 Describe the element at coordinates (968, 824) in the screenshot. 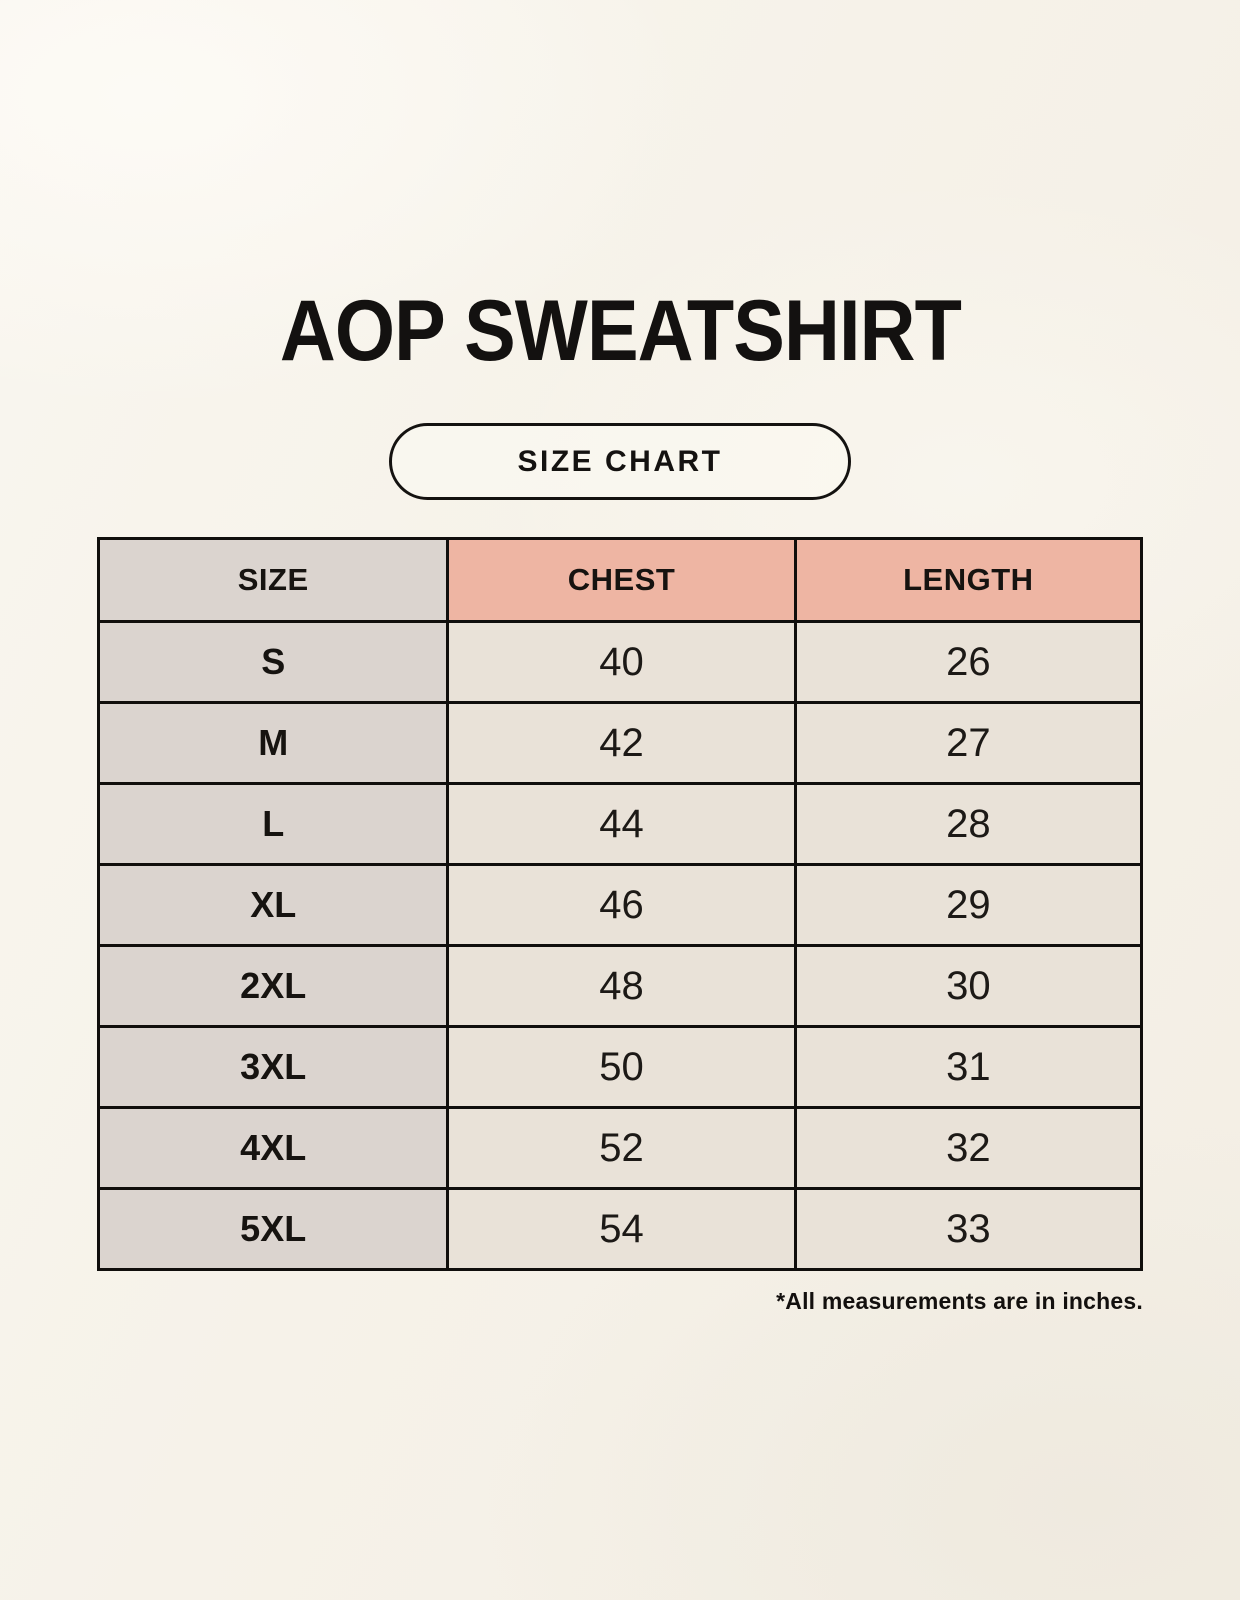

I see `length-cell: 28` at that location.